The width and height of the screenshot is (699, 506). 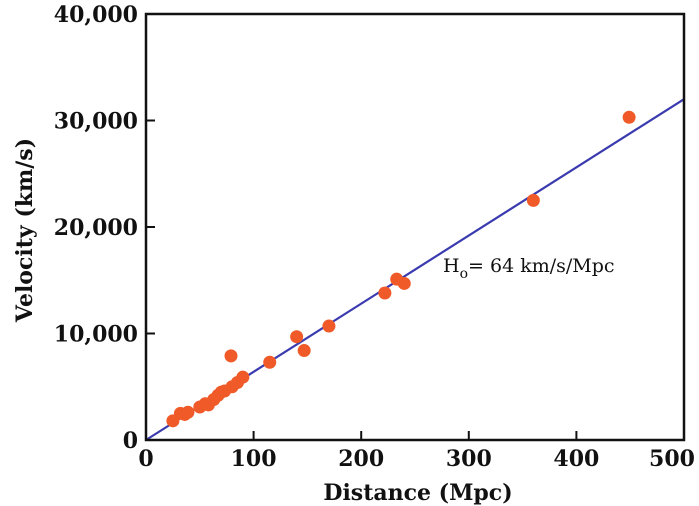 I want to click on x-tick-label: 100, so click(x=254, y=459).